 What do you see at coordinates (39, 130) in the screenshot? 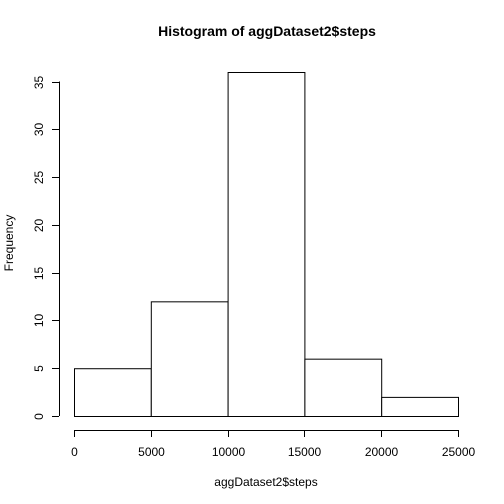
I see `y-tick-label: 30` at bounding box center [39, 130].